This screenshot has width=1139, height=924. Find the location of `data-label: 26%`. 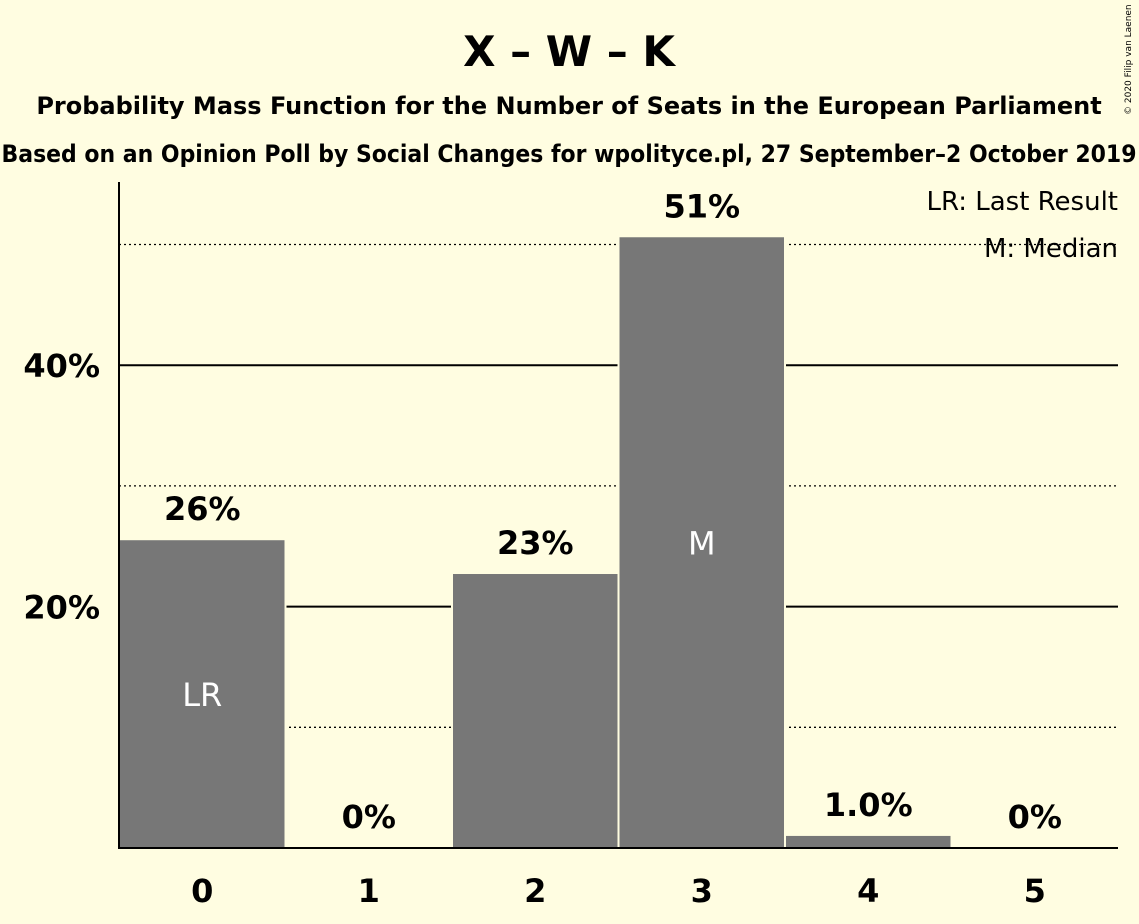

data-label: 26% is located at coordinates (202, 509).